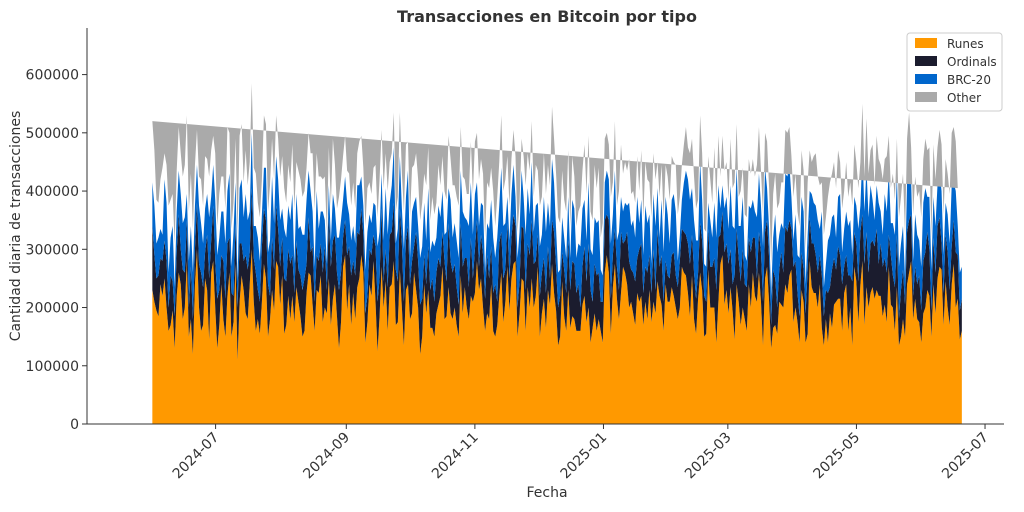 This screenshot has height=512, width=1024. What do you see at coordinates (584, 456) in the screenshot?
I see `x-tick-label: 2025-01` at bounding box center [584, 456].